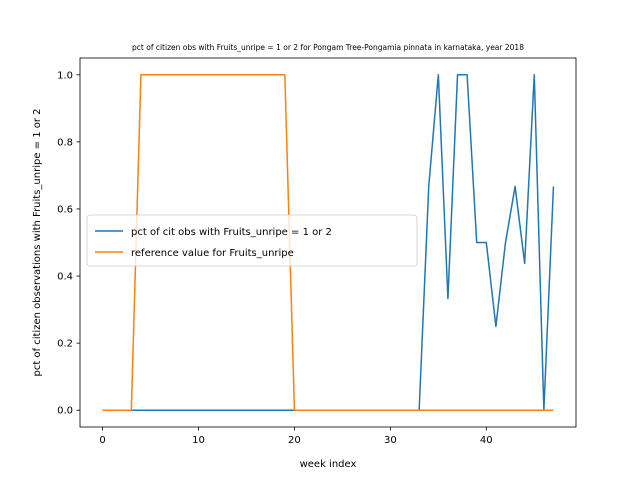 Image resolution: width=640 pixels, height=480 pixels. Describe the element at coordinates (68, 243) in the screenshot. I see `y-axis-ticks: 0.0 0.2 0.4 0.6 0.8 1.0` at that location.